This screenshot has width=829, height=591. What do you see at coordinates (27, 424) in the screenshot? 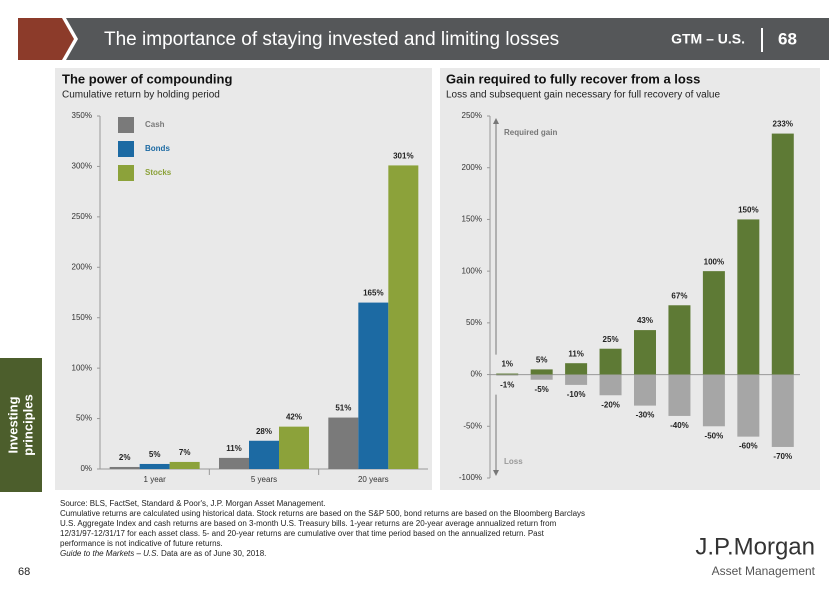
I see `side-tab-line: principles` at bounding box center [27, 424].